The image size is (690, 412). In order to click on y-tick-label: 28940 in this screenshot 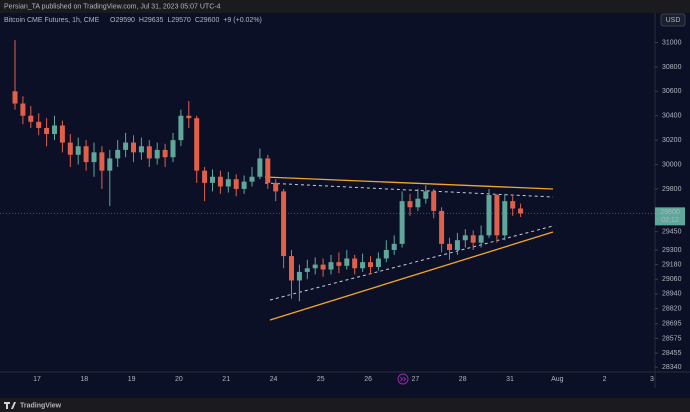, I will do `click(672, 294)`.